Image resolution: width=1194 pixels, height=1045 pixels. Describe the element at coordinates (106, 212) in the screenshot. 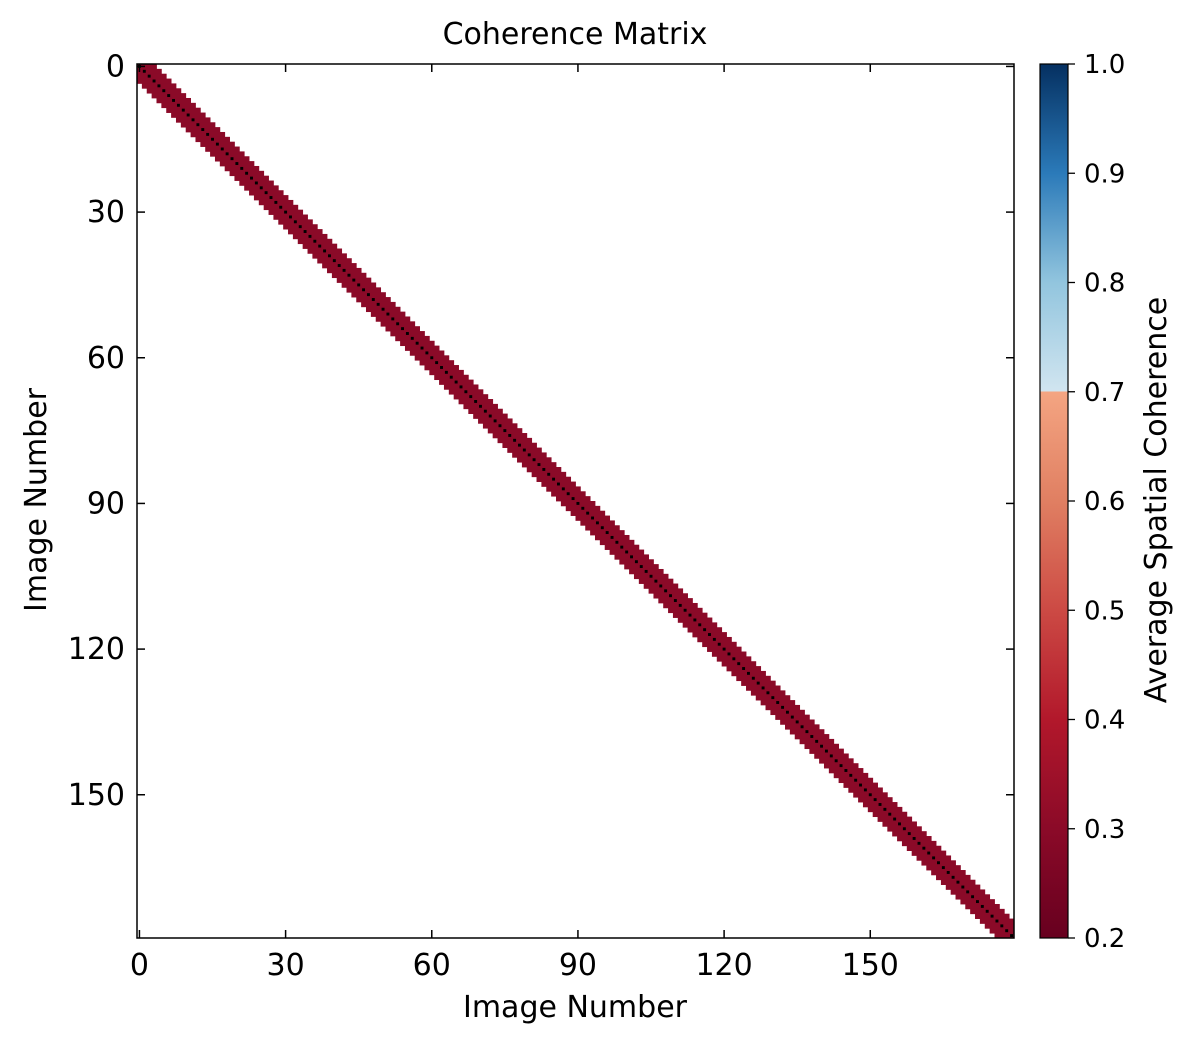

I see `y-tick-label: 30` at that location.